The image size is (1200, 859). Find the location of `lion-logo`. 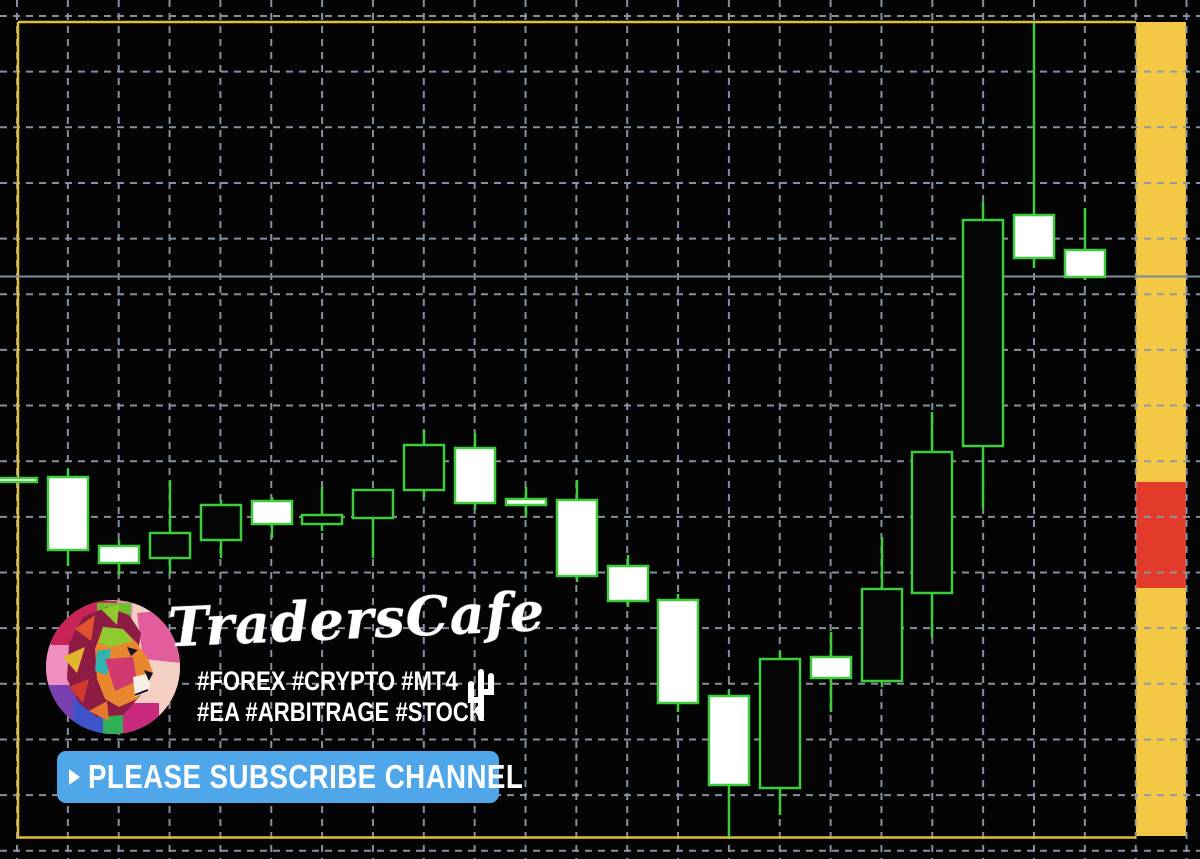

lion-logo is located at coordinates (113, 667).